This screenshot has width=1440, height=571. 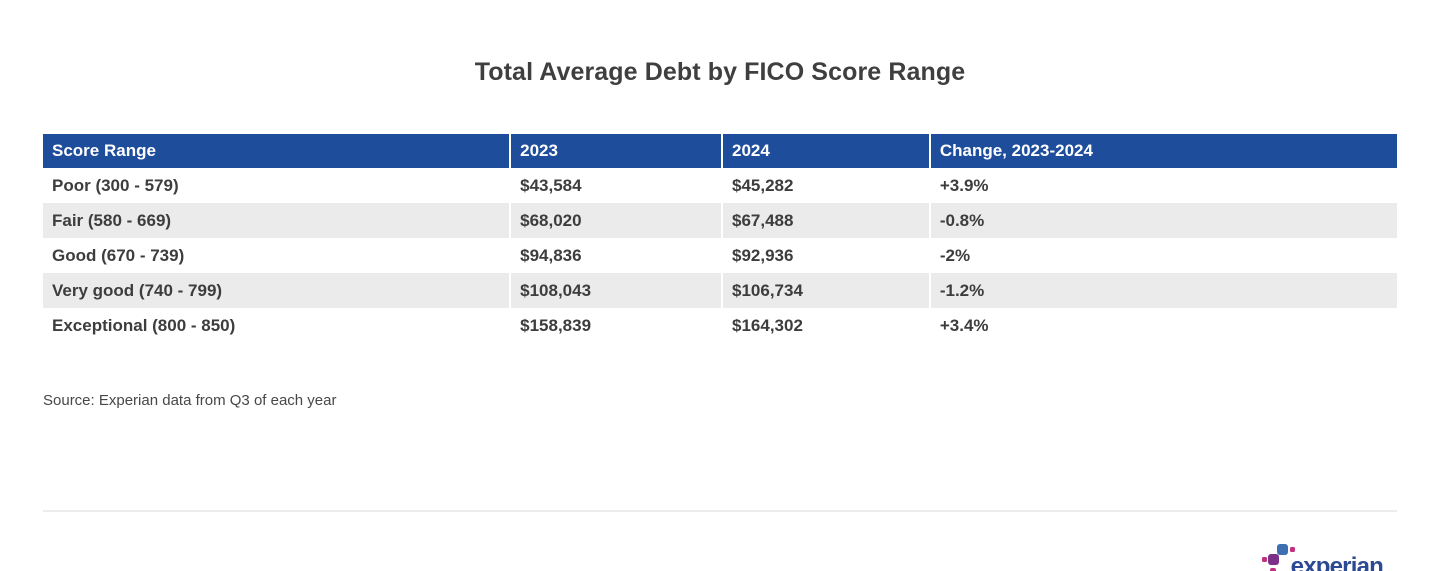 What do you see at coordinates (1282, 549) in the screenshot?
I see `logo-square-blue` at bounding box center [1282, 549].